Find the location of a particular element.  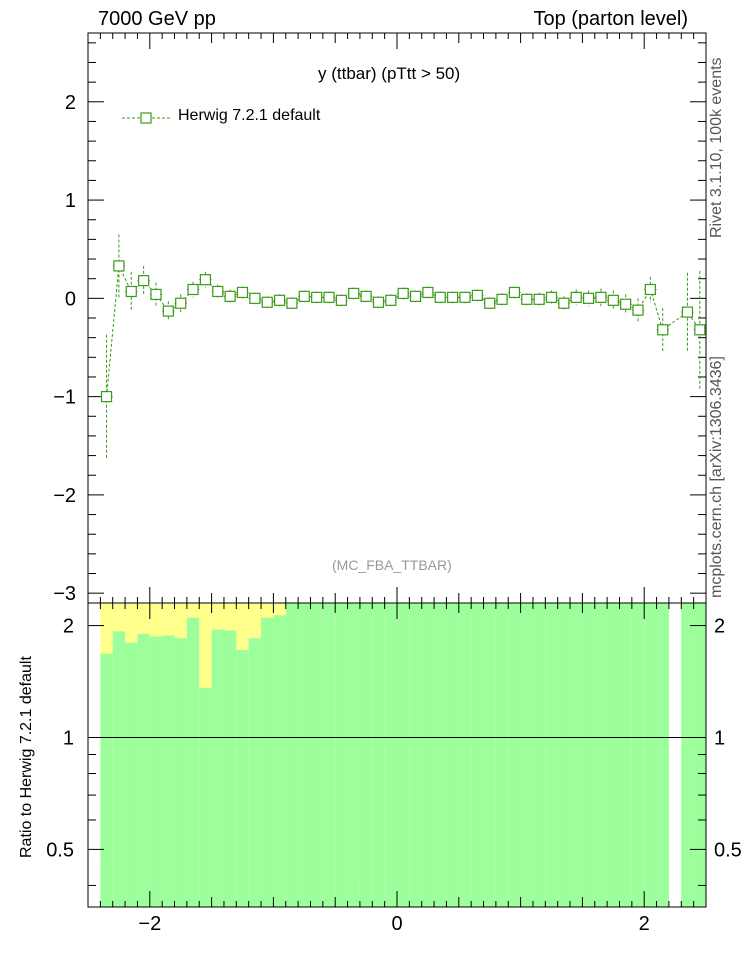

x-tick-label: 0 is located at coordinates (396, 924).